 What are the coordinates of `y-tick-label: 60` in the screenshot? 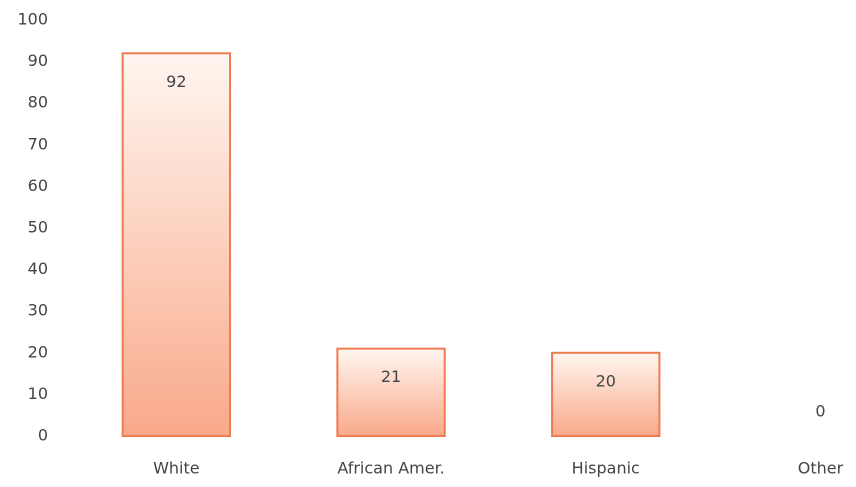 It's located at (38, 185).